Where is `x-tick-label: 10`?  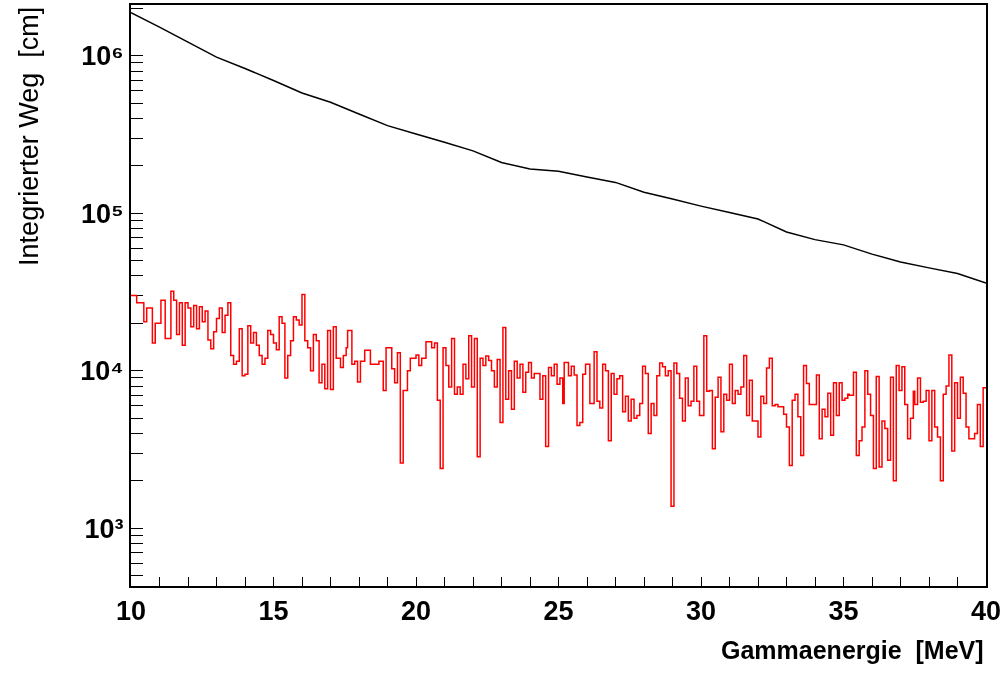 x-tick-label: 10 is located at coordinates (131, 611).